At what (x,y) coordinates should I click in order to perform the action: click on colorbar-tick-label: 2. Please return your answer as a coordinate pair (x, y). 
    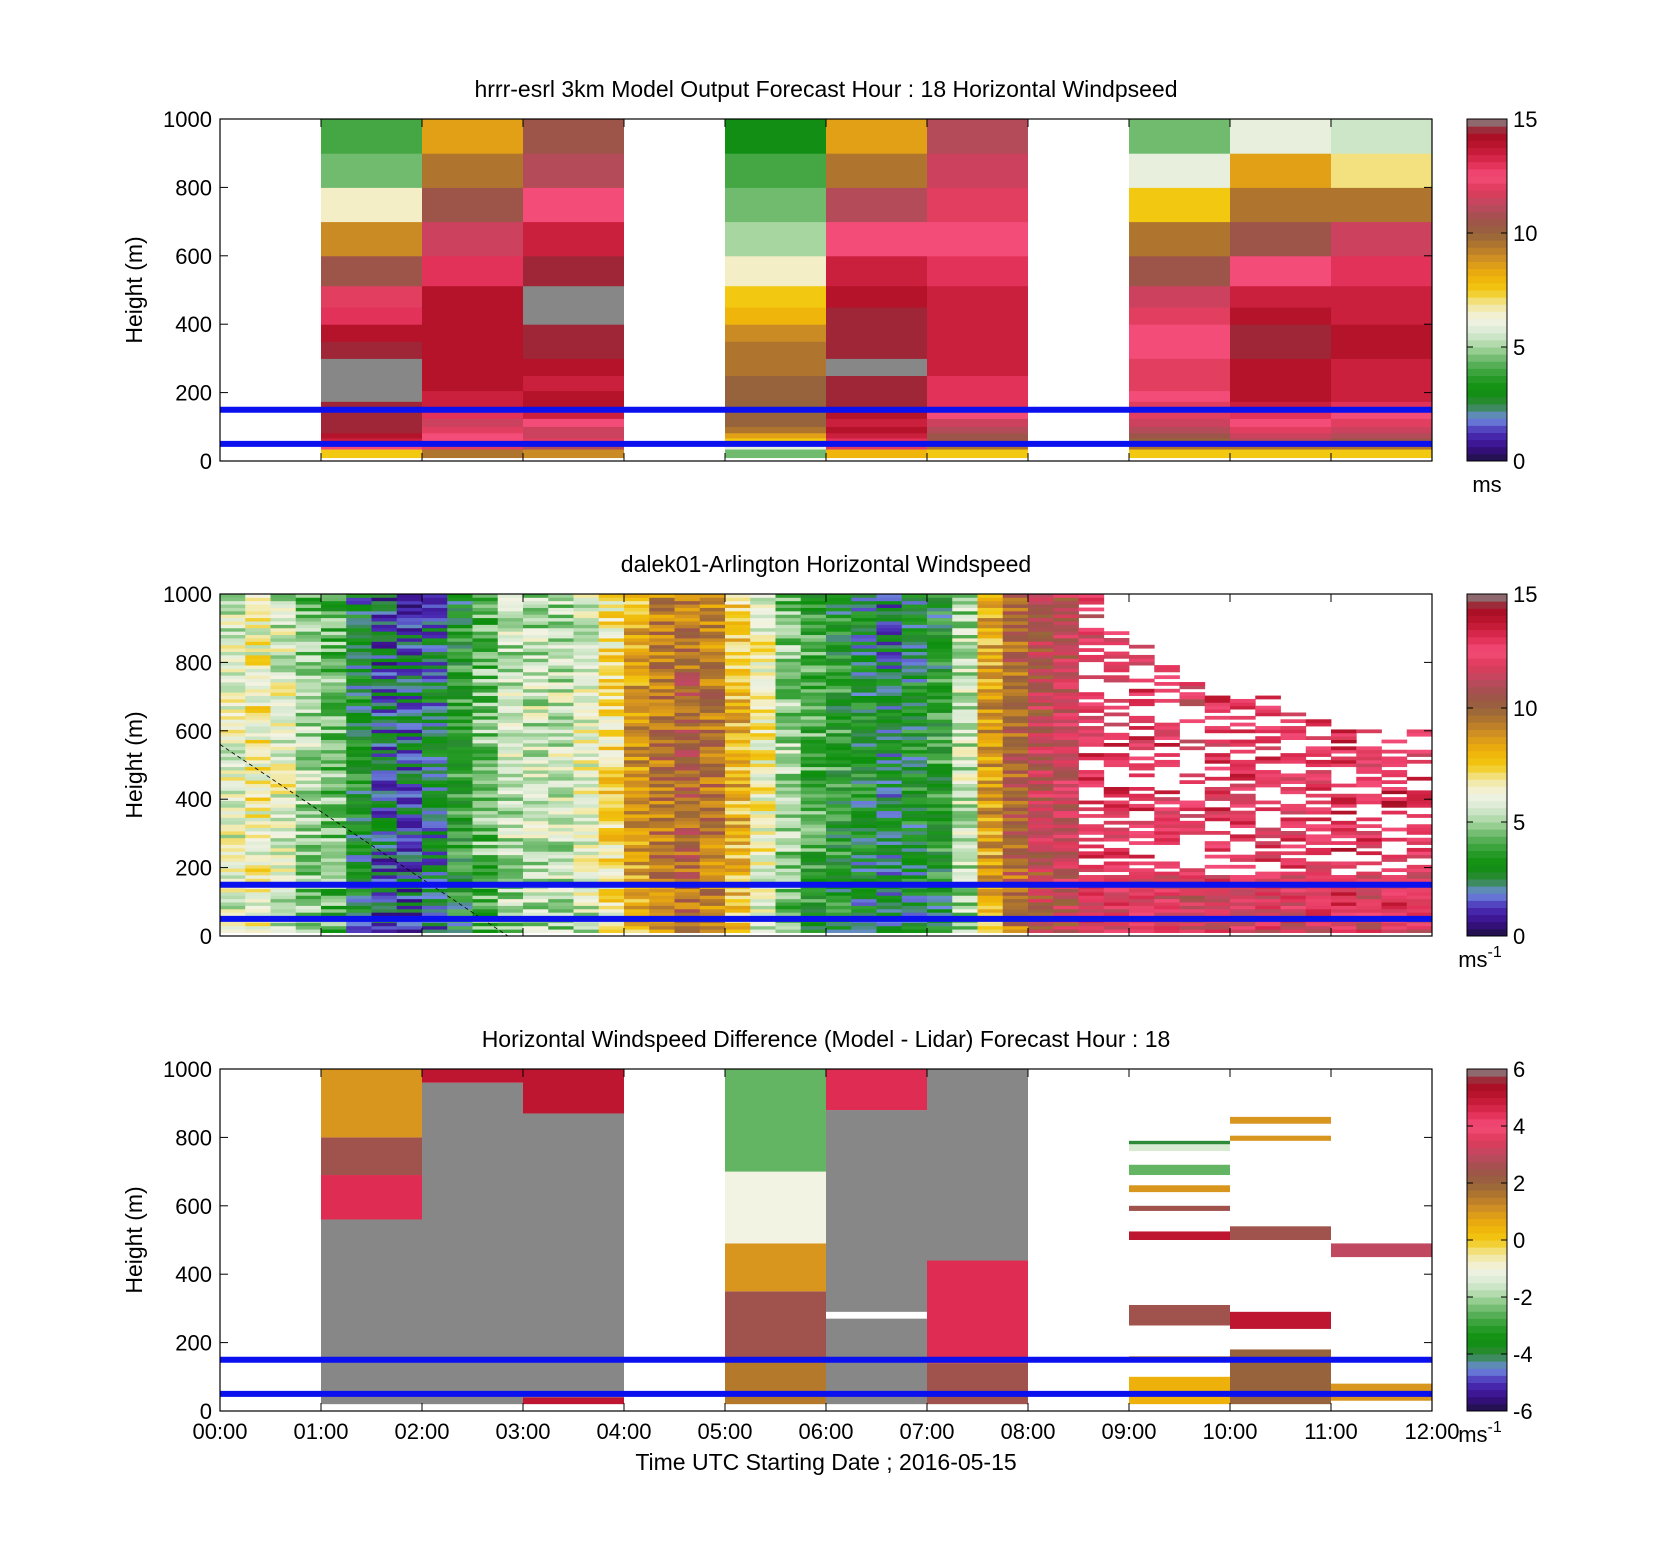
    Looking at the image, I should click on (1519, 1183).